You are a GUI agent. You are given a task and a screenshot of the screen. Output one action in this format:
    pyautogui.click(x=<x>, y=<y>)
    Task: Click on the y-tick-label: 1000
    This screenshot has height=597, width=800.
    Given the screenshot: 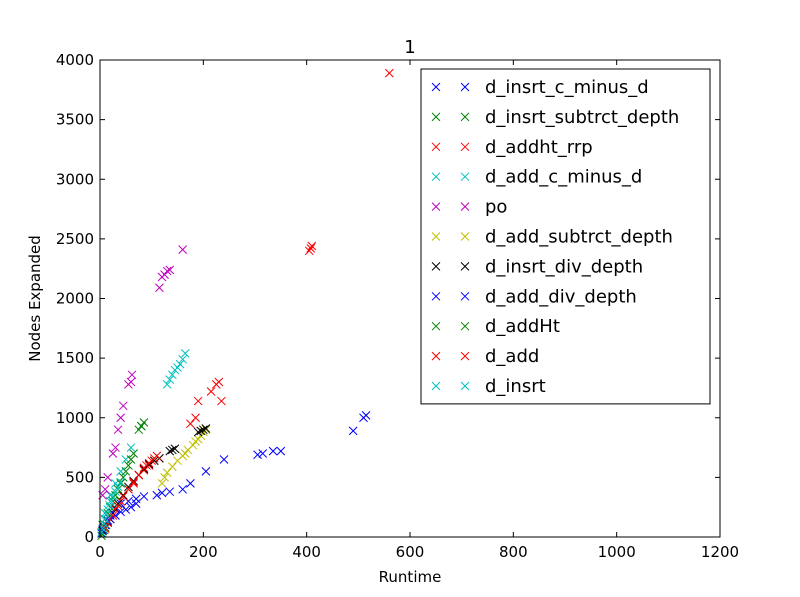 What is the action you would take?
    pyautogui.click(x=75, y=418)
    